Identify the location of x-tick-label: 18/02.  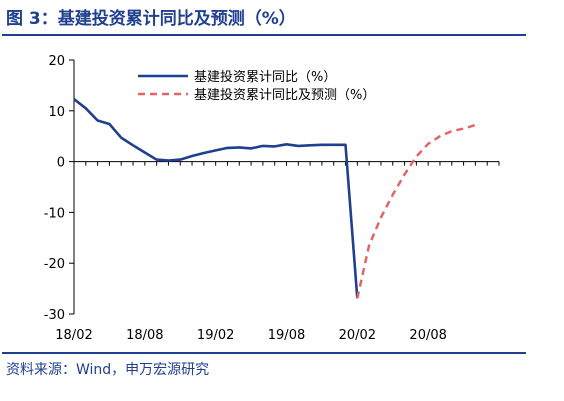
(73, 335).